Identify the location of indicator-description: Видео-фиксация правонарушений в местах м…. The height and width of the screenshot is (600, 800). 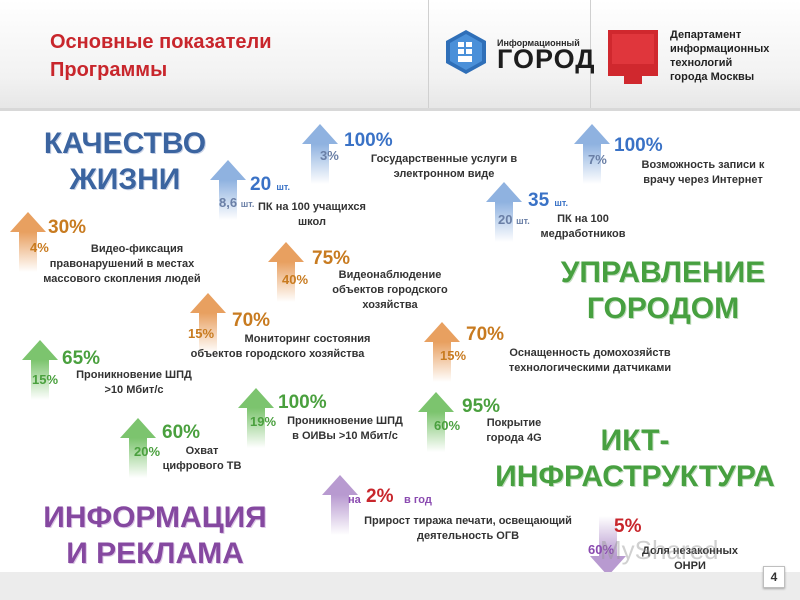
(122, 264).